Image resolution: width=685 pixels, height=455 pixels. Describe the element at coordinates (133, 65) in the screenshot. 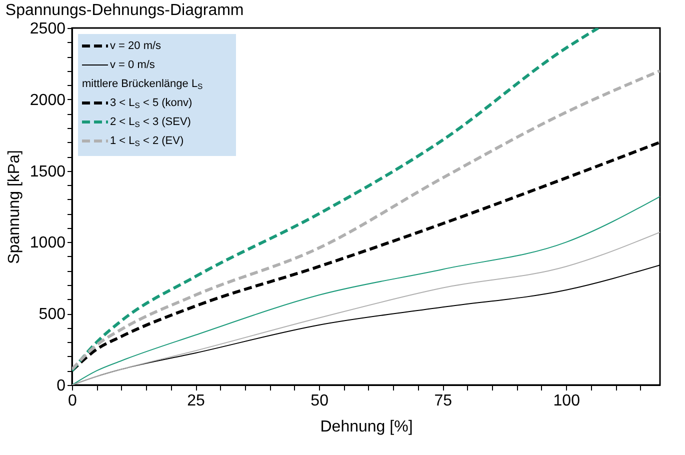

I see `annotation: v = 0 m/s` at that location.